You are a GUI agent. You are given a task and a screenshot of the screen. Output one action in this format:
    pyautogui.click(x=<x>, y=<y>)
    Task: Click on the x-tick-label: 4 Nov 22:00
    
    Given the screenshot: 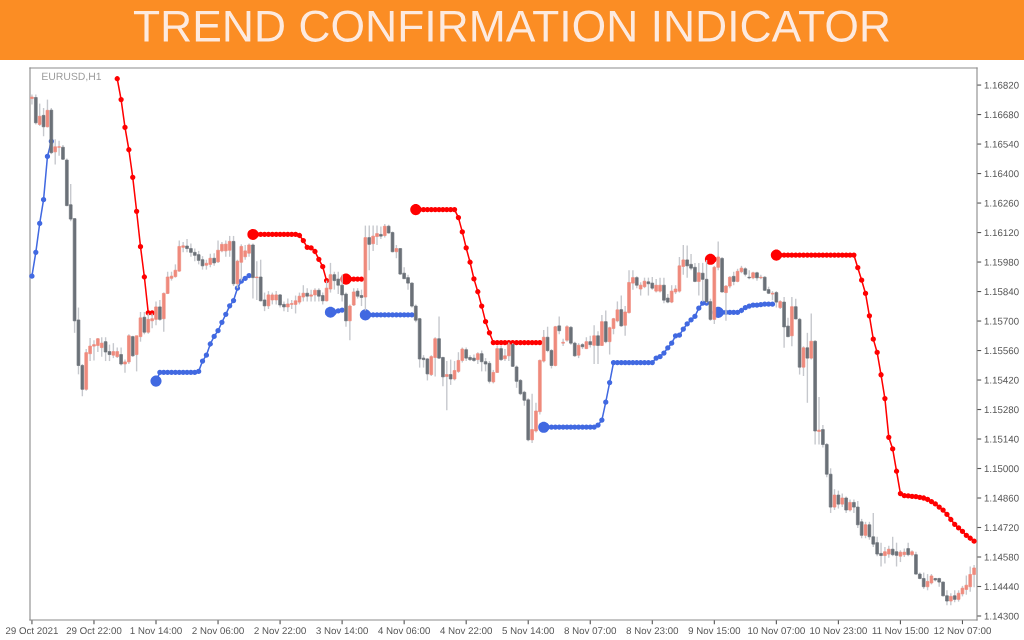 What is the action you would take?
    pyautogui.click(x=466, y=631)
    